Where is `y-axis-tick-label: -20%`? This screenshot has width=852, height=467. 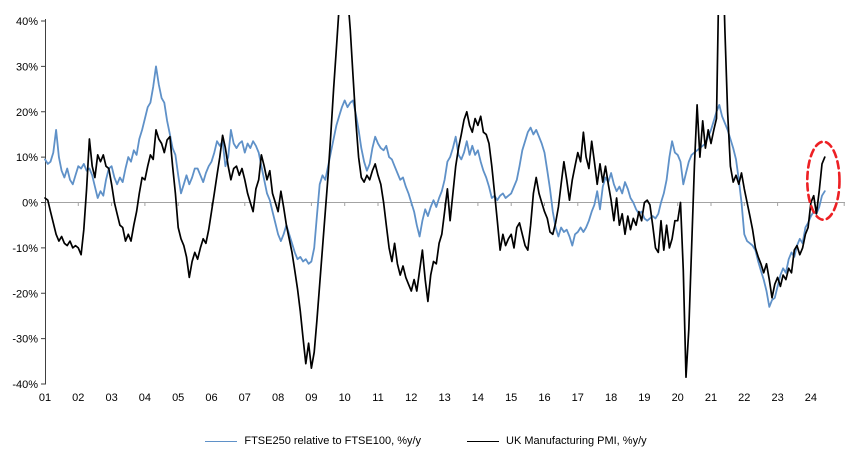
y-axis-tick-label: -20% is located at coordinates (25, 294).